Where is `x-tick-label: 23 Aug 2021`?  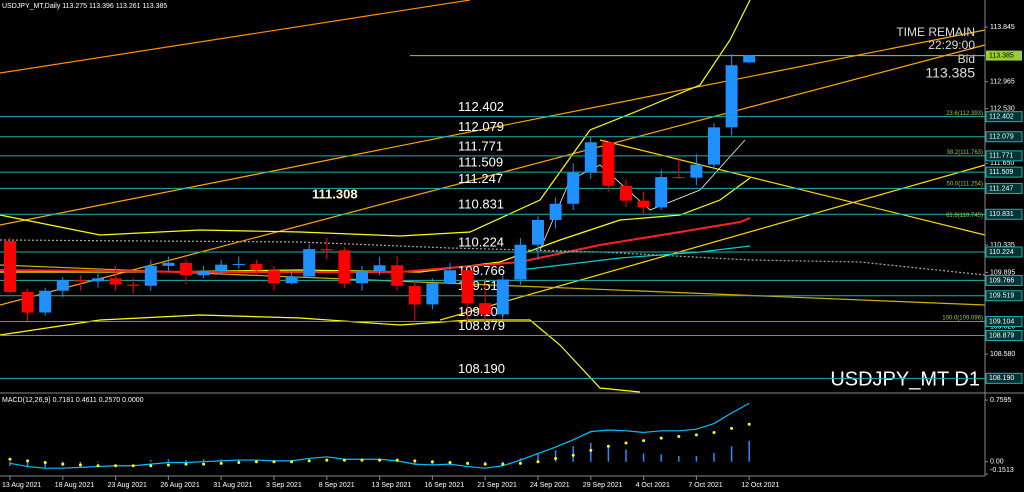
x-tick-label: 23 Aug 2021 is located at coordinates (127, 485).